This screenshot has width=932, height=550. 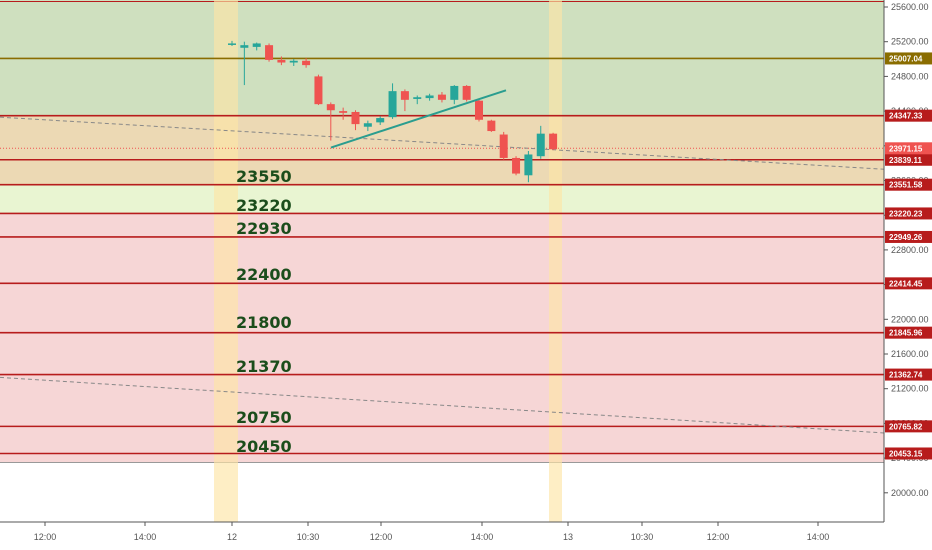 I want to click on level-badge-10: 20453.15, so click(x=908, y=453).